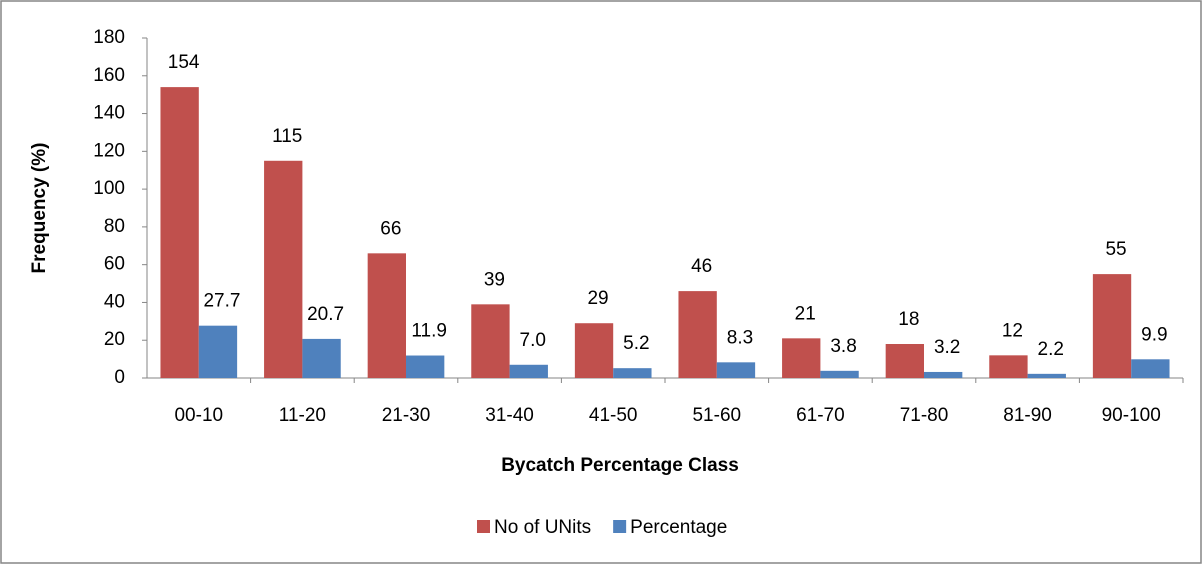  I want to click on x-axis-label: Bycatch Percentage Class, so click(620, 465).